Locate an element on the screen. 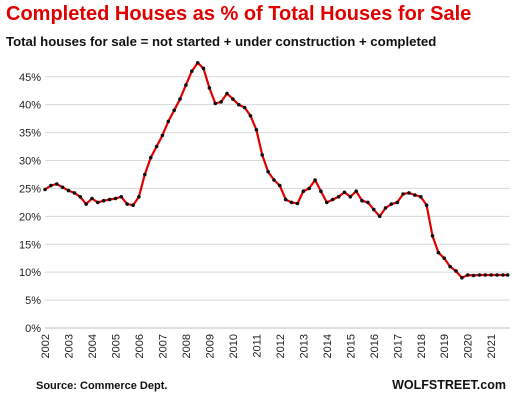  y-tick-label: 20% is located at coordinates (30, 217).